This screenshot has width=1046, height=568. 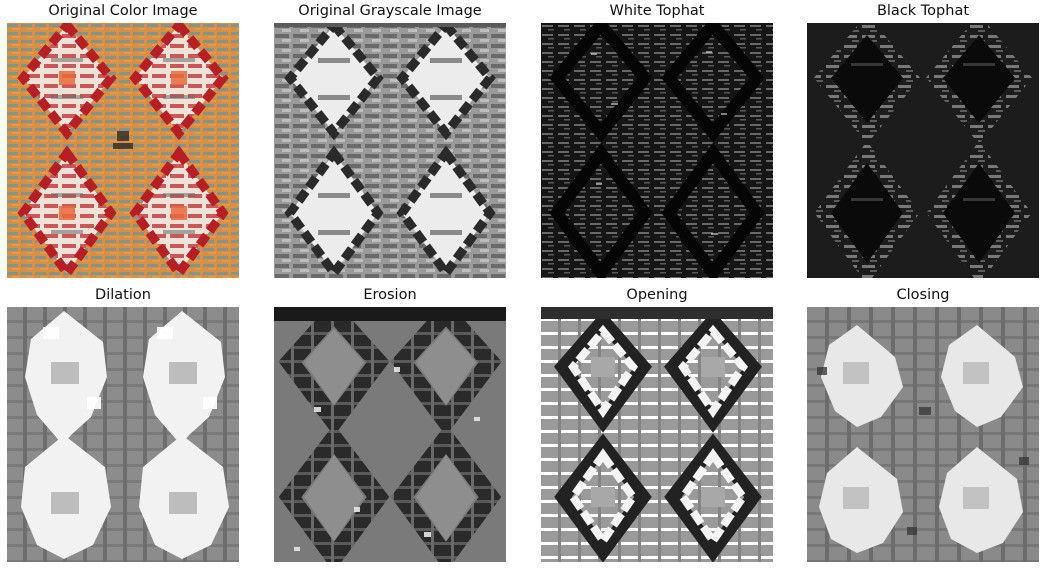 I want to click on panel-original-grayscale: Original Grayscale Image, so click(x=390, y=140).